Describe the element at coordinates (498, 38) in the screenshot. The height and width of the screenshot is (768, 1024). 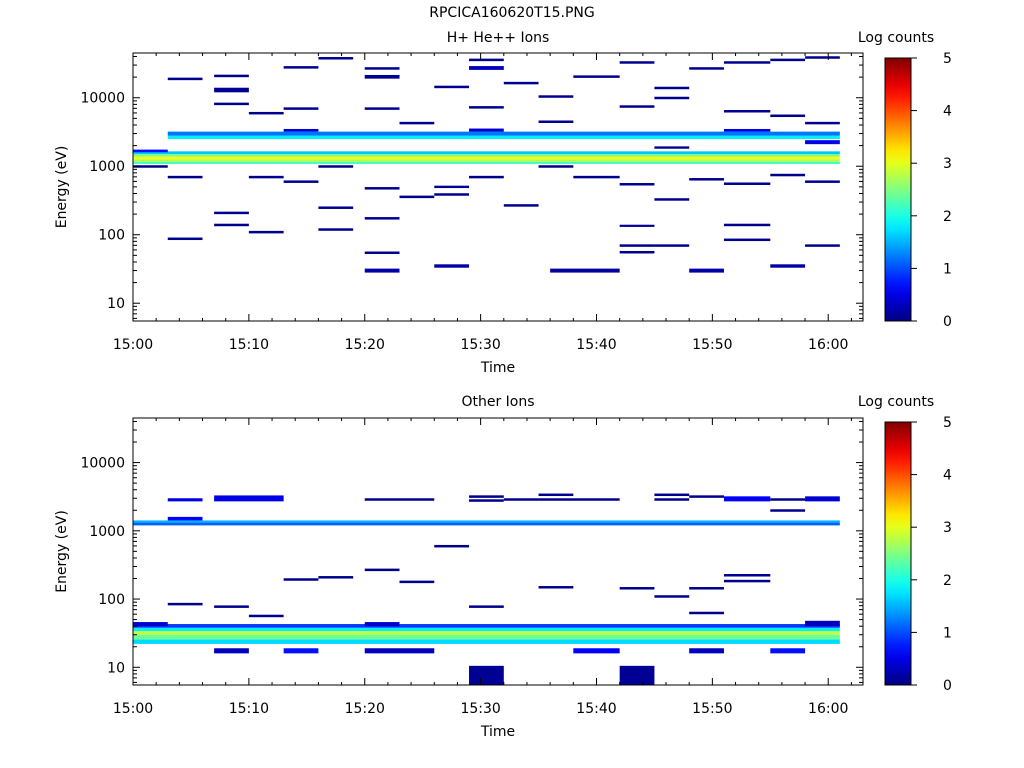
I see `panel-title: H+ He++ Ions` at that location.